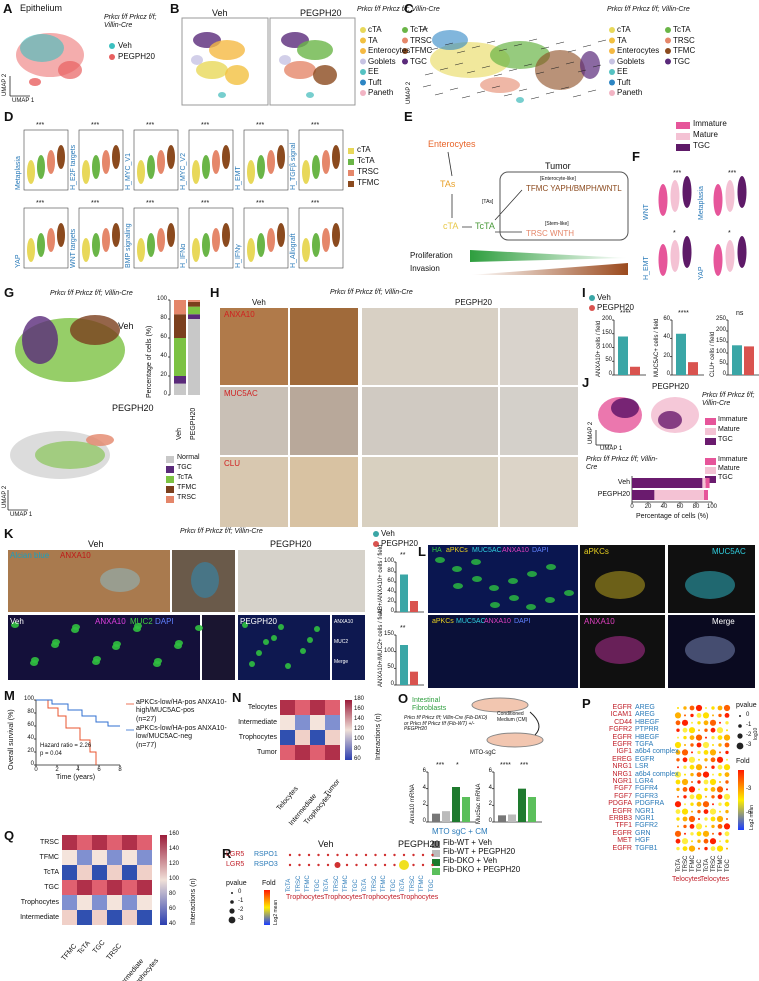 The width and height of the screenshot is (759, 981). Describe the element at coordinates (729, 429) in the screenshot. I see `label: Mature` at that location.